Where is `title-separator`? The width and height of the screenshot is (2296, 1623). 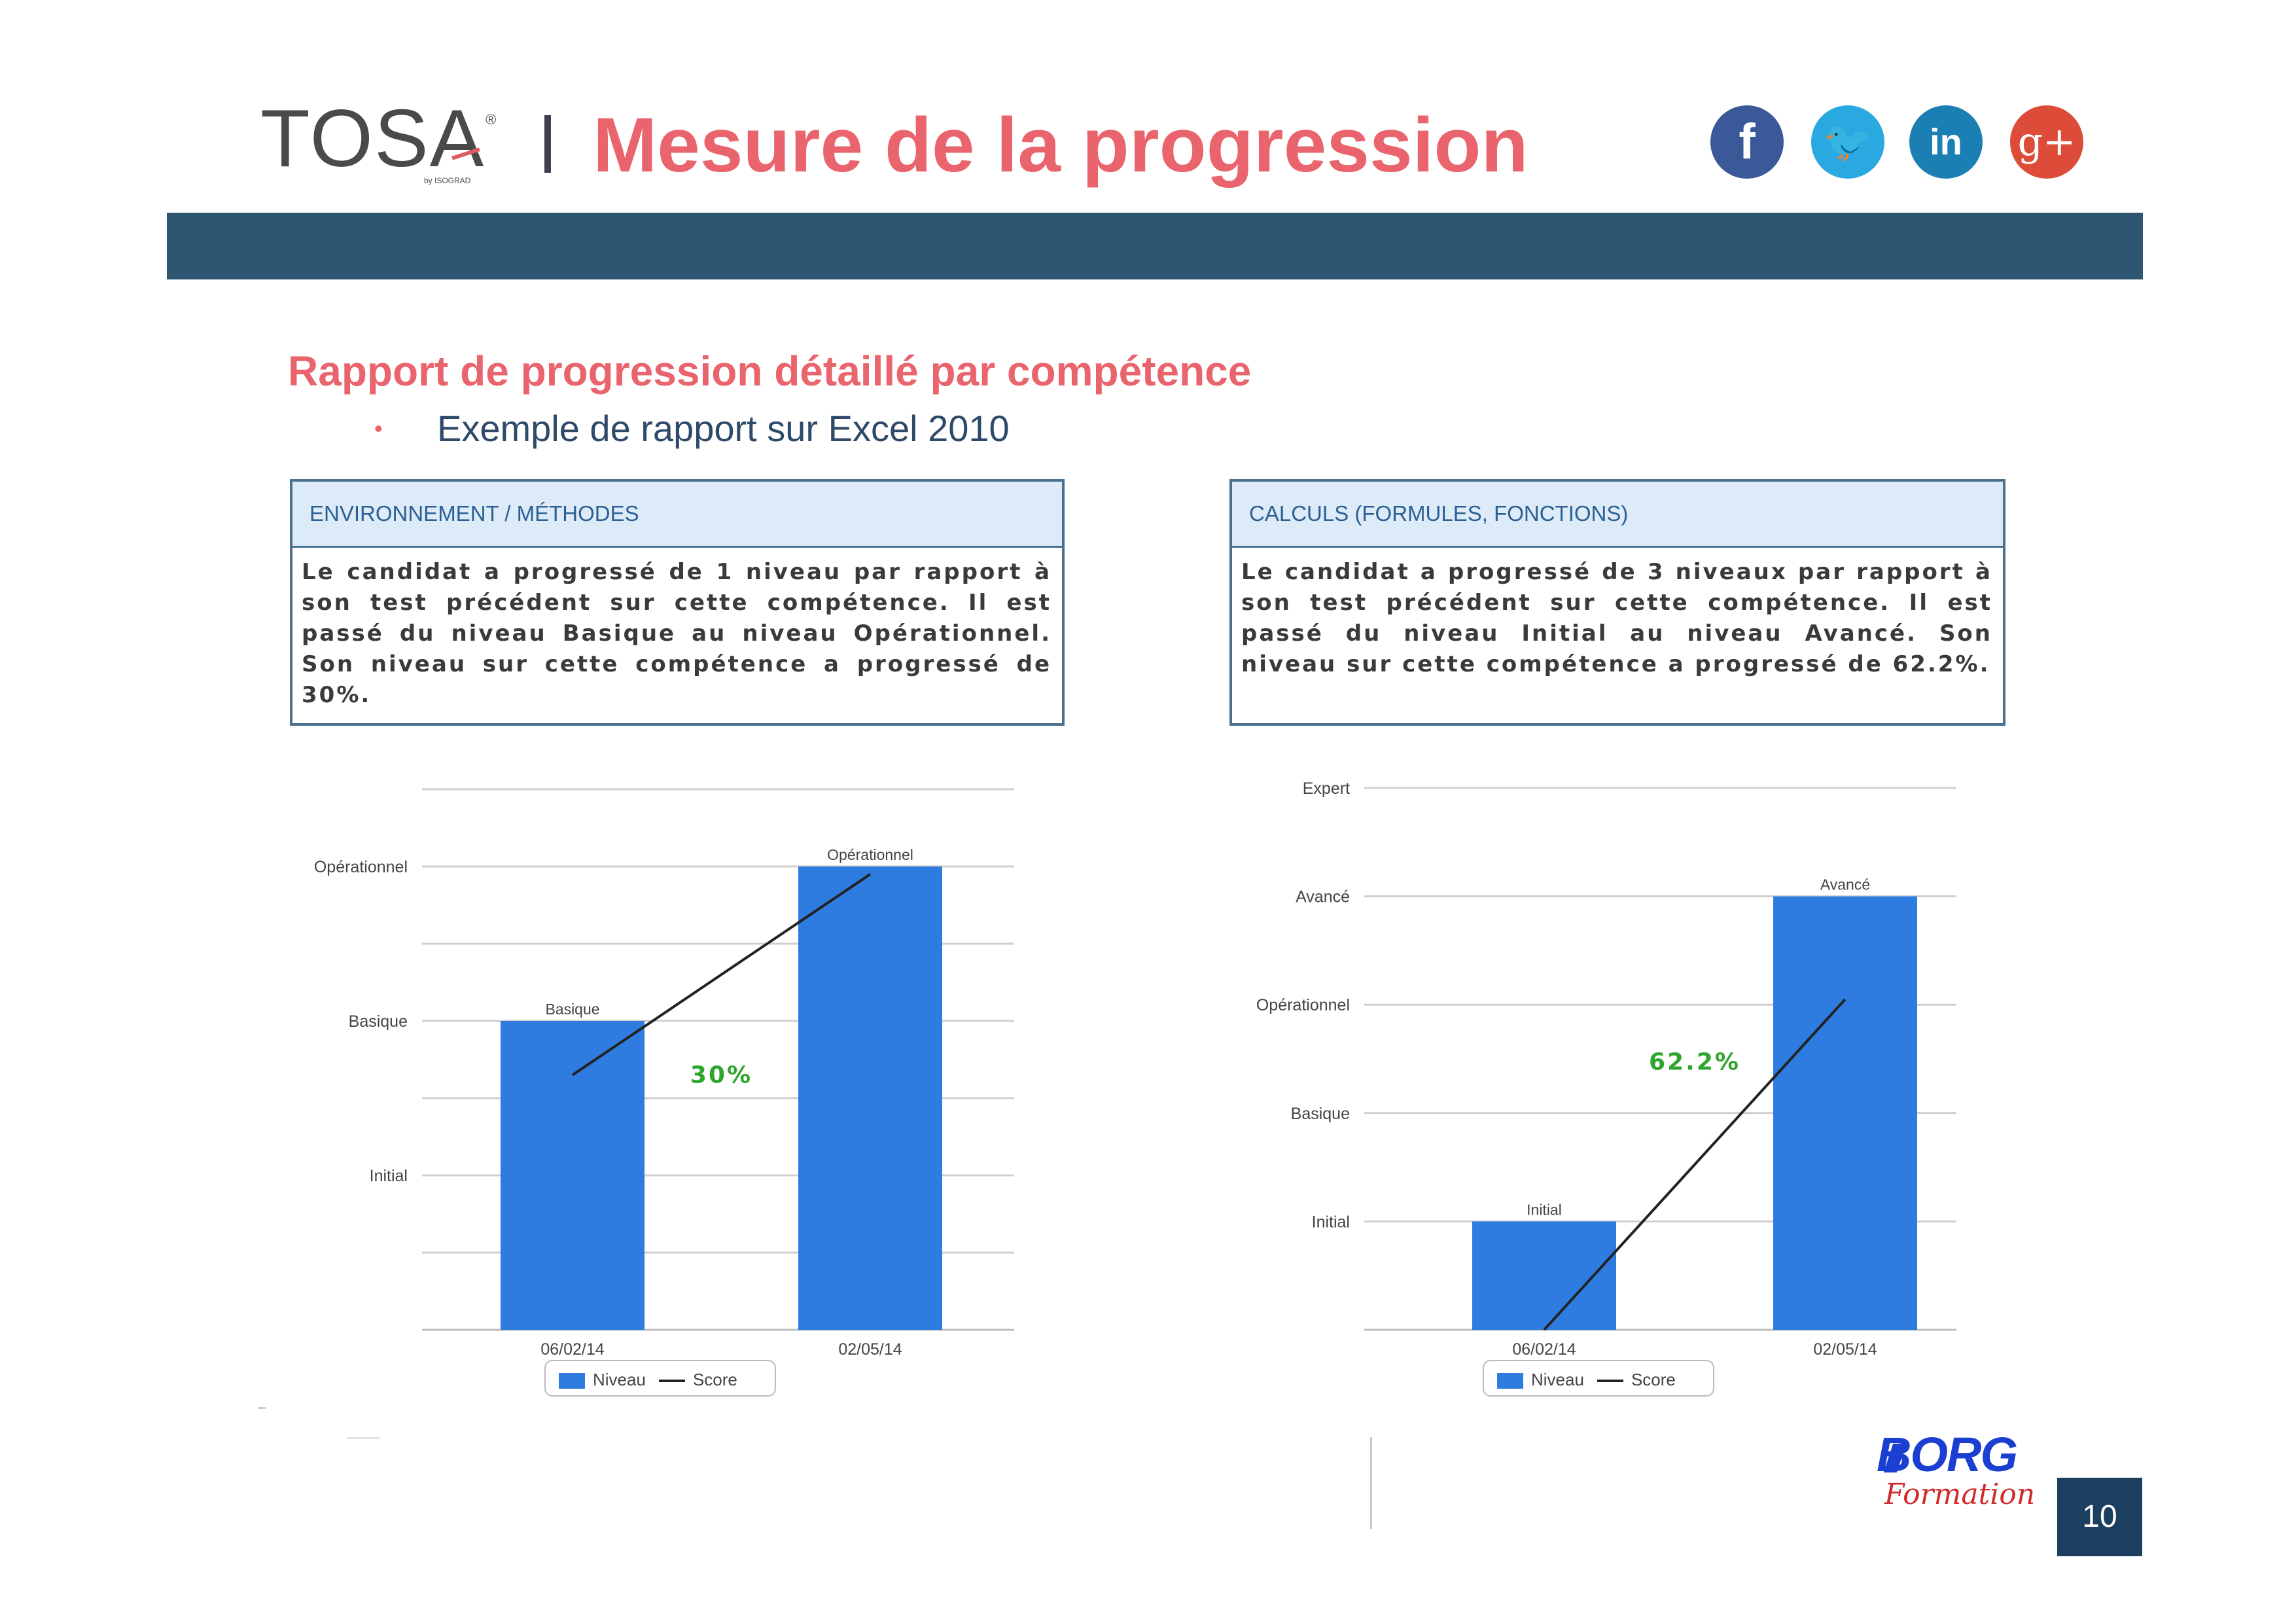
title-separator is located at coordinates (547, 144).